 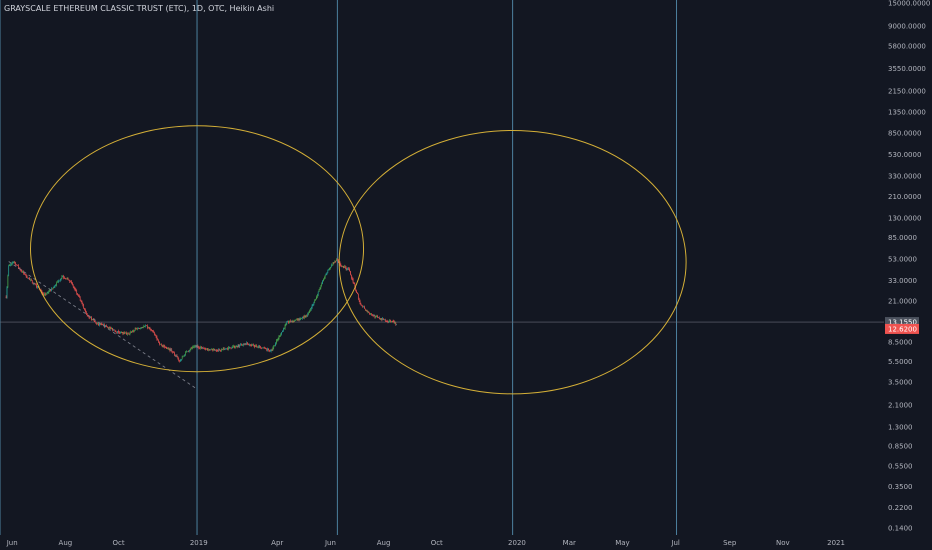 I want to click on x-tick-label-13: Nov, so click(x=783, y=543).